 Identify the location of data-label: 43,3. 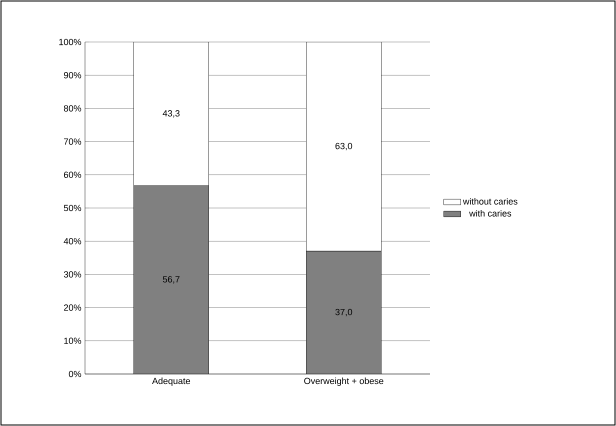
(171, 114).